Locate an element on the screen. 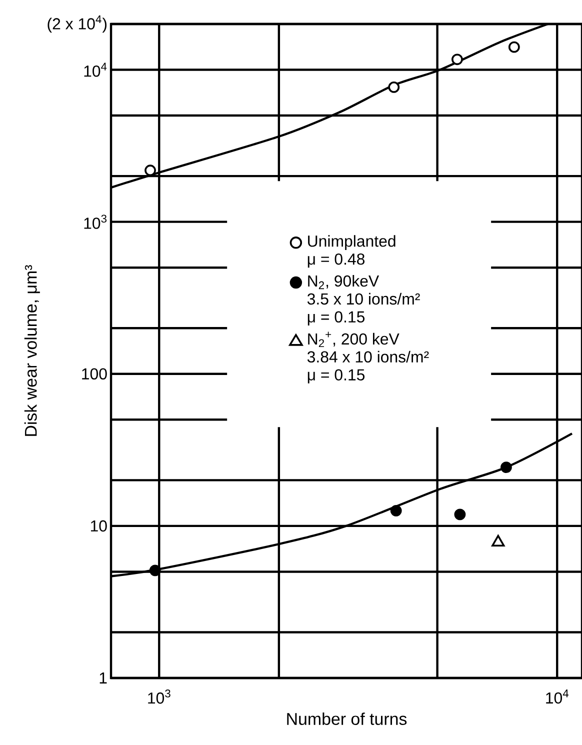  x-axis-title: Number of turns is located at coordinates (347, 718).